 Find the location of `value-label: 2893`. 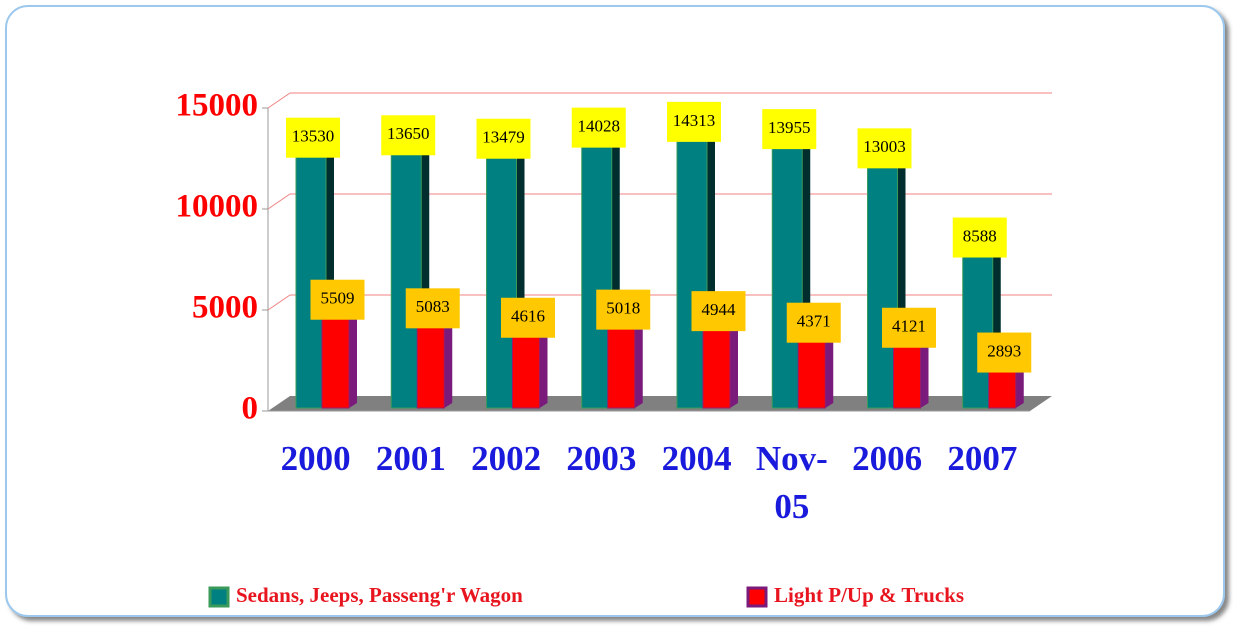

value-label: 2893 is located at coordinates (1004, 350).